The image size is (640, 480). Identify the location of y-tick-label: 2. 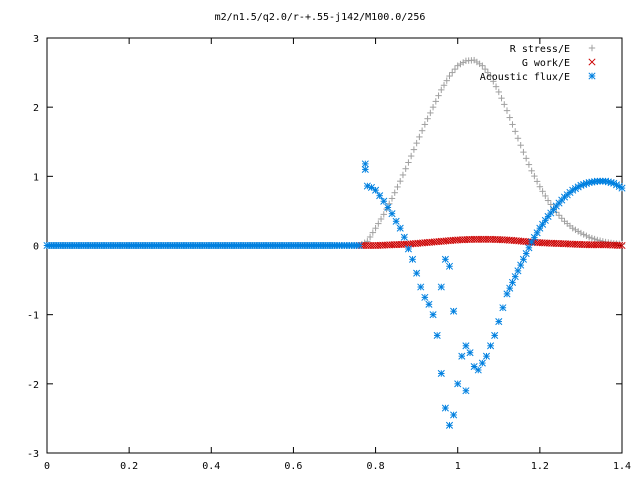
(36, 108).